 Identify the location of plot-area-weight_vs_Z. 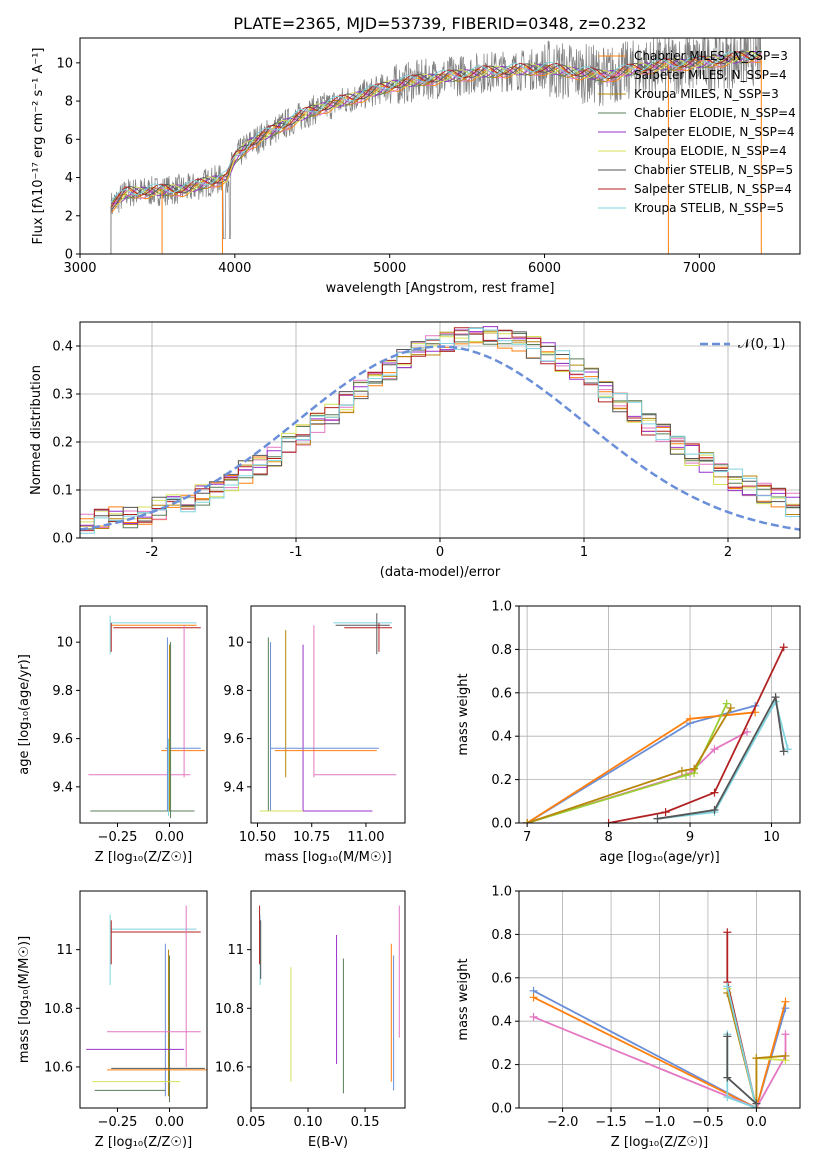
(659, 999).